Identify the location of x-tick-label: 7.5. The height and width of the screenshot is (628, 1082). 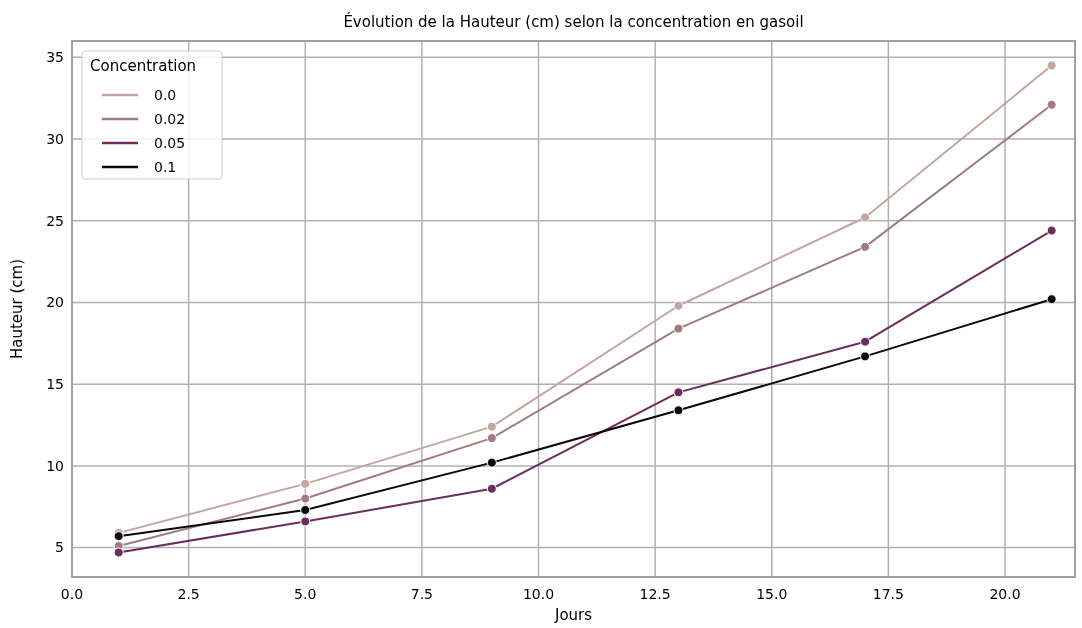
(422, 594).